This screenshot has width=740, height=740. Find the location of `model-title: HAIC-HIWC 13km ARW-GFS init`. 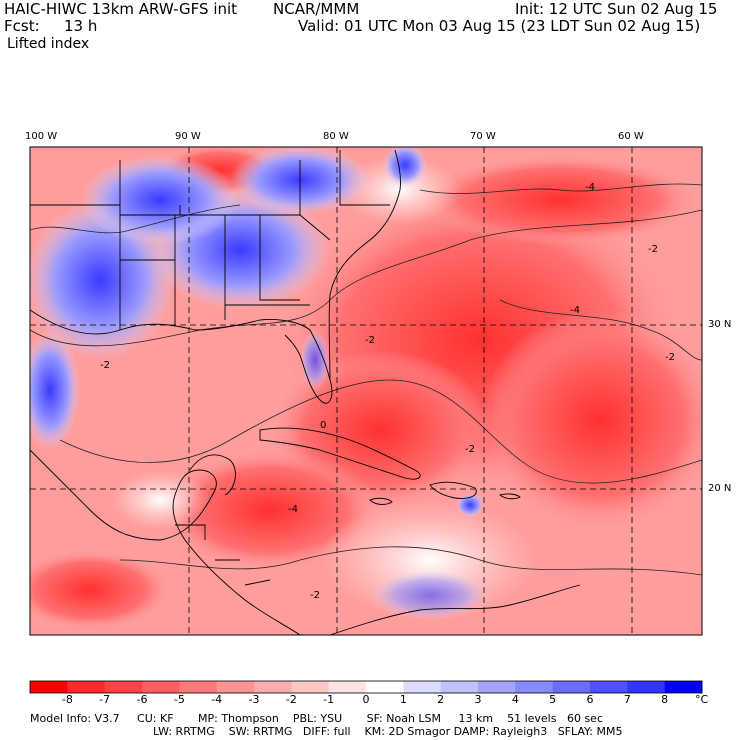

model-title: HAIC-HIWC 13km ARW-GFS init is located at coordinates (121, 9).